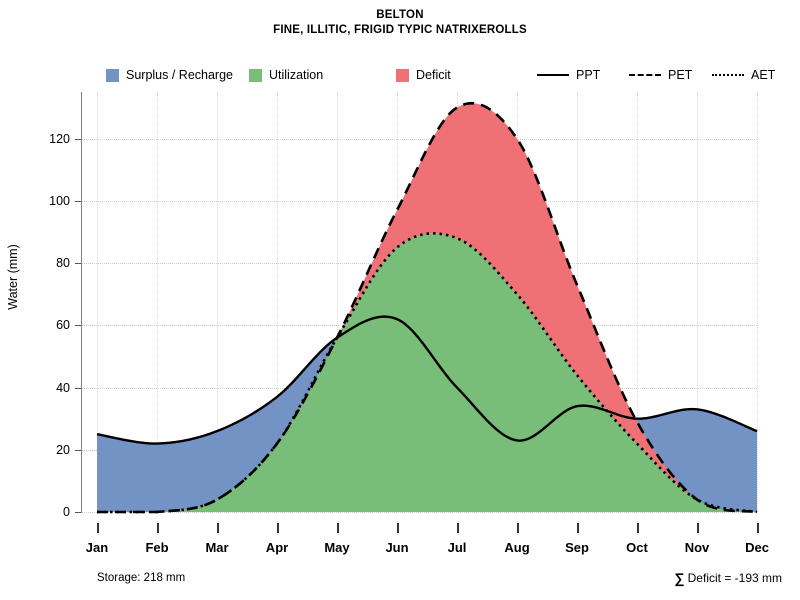 The image size is (800, 600). I want to click on gridline-x-nov, so click(697, 302).